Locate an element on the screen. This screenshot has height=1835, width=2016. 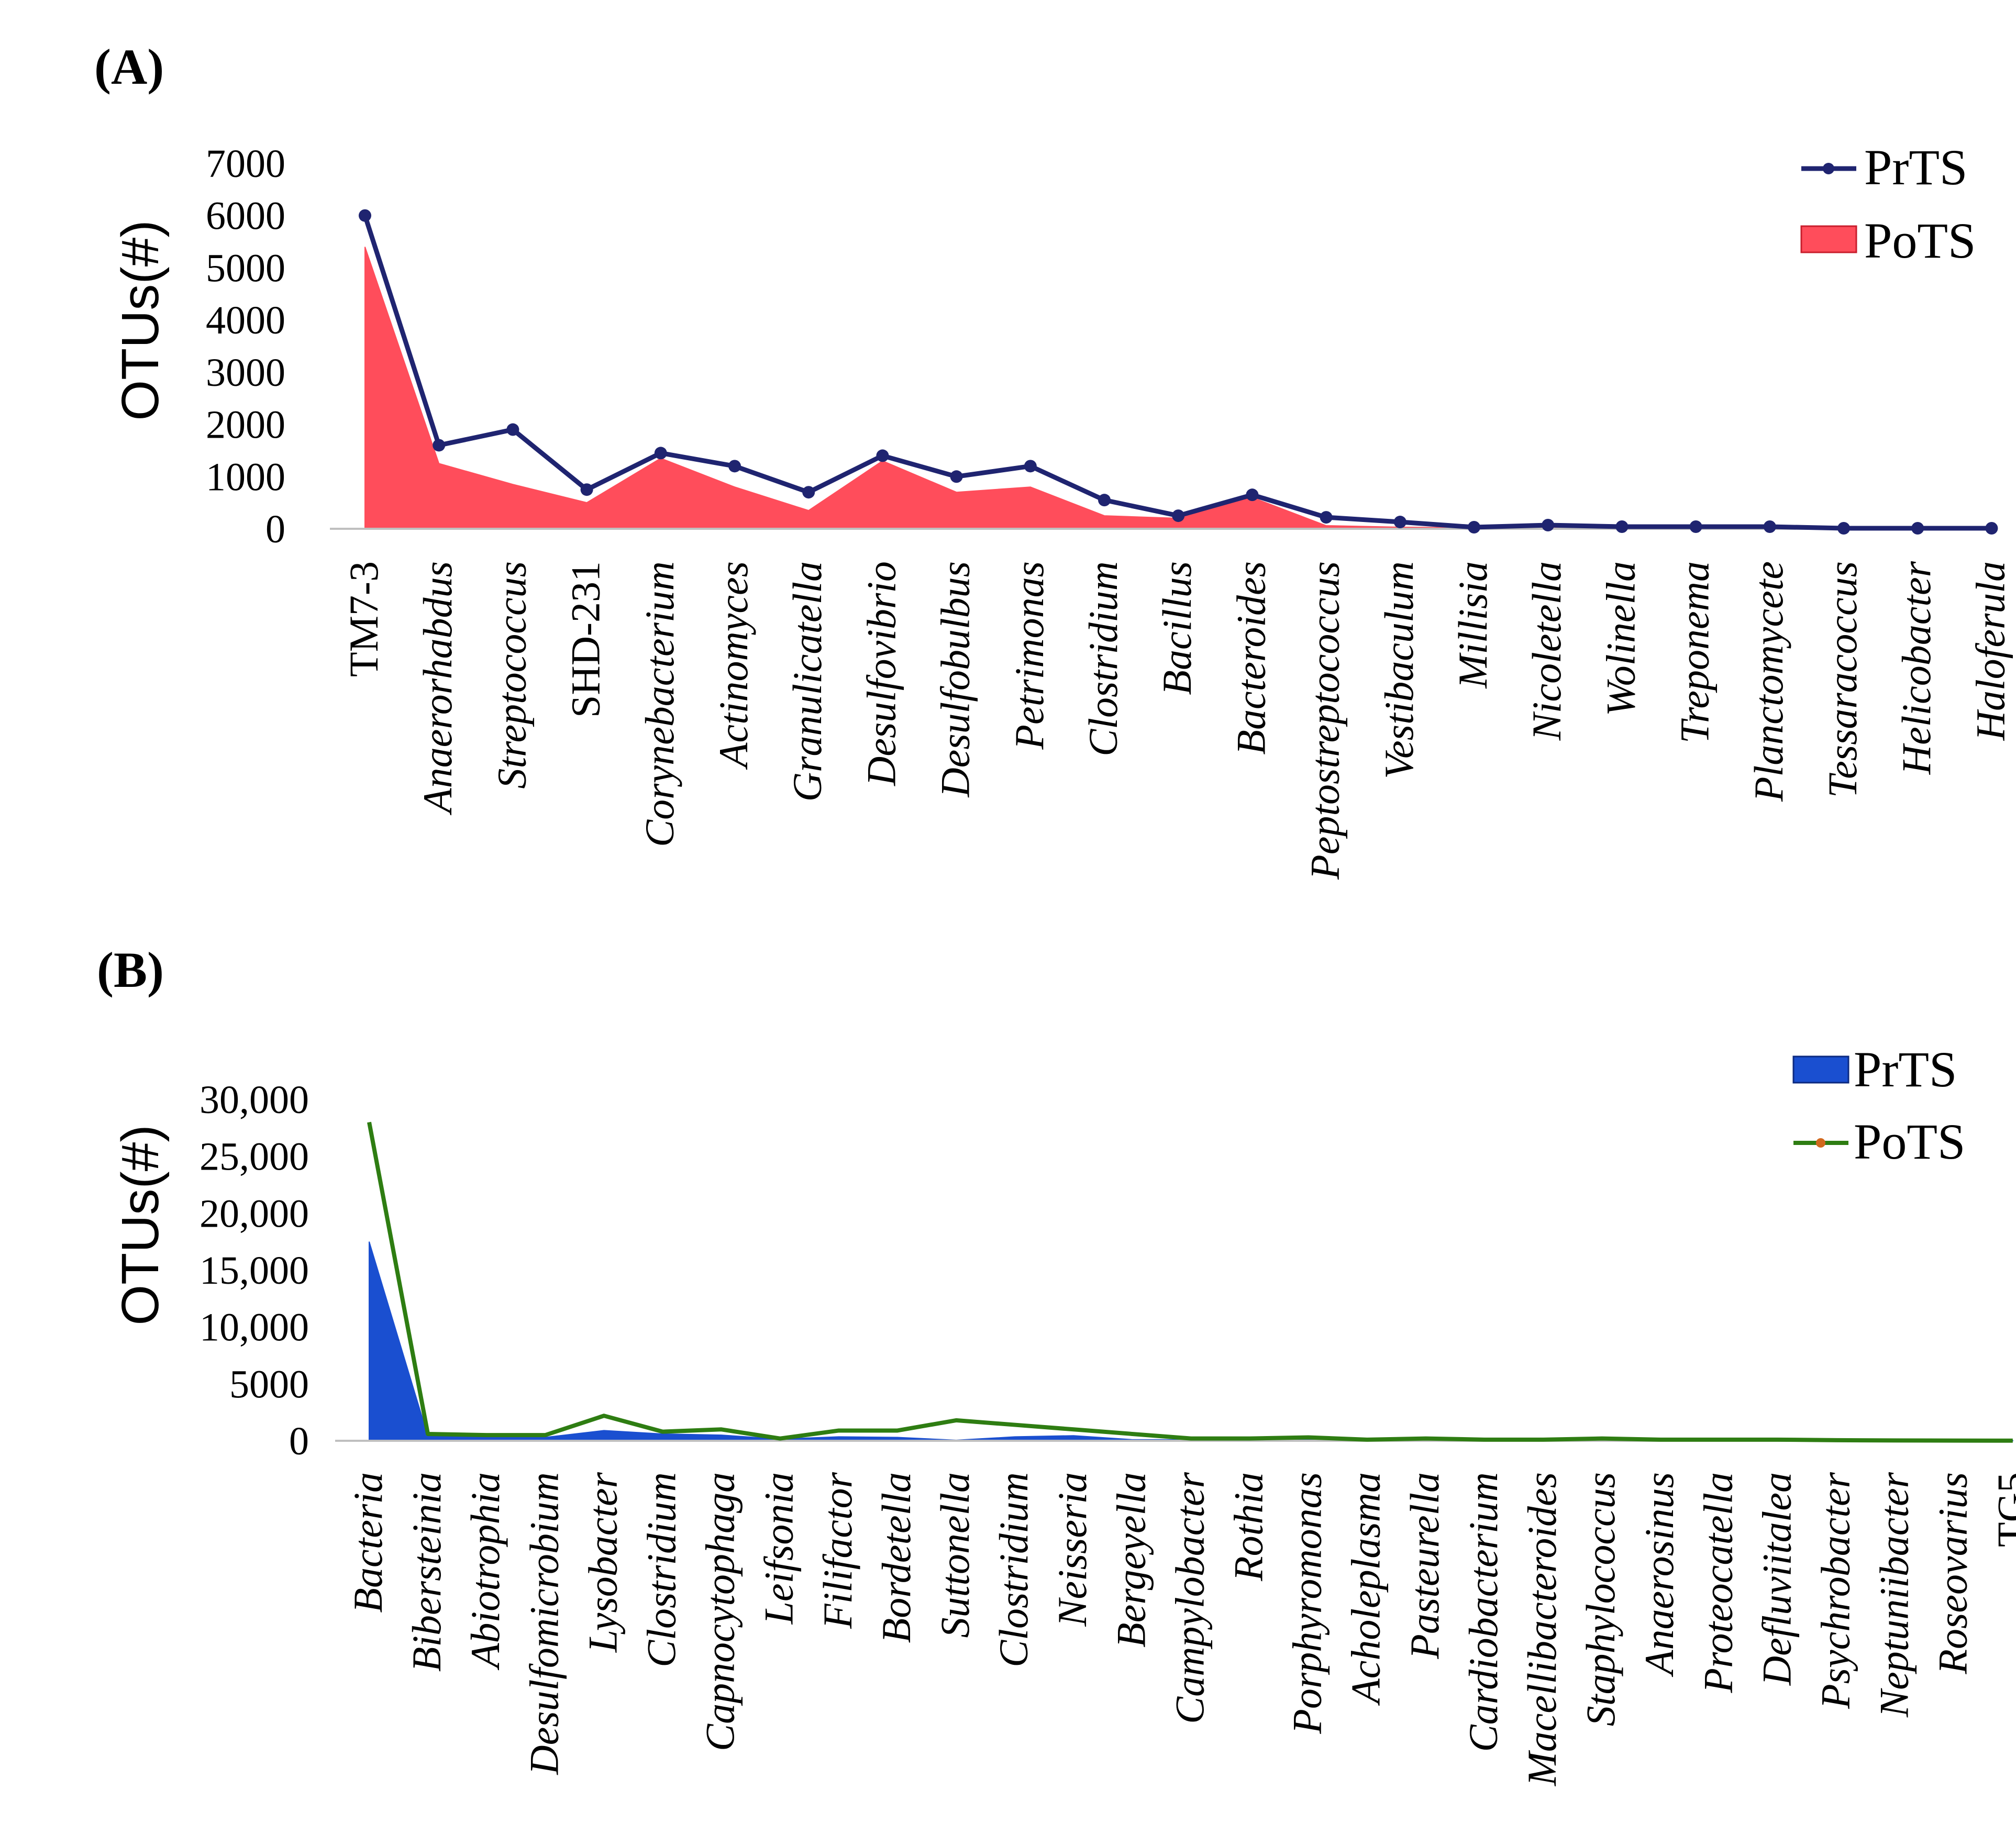
panel-a-series-prts-line is located at coordinates (1177, 373).